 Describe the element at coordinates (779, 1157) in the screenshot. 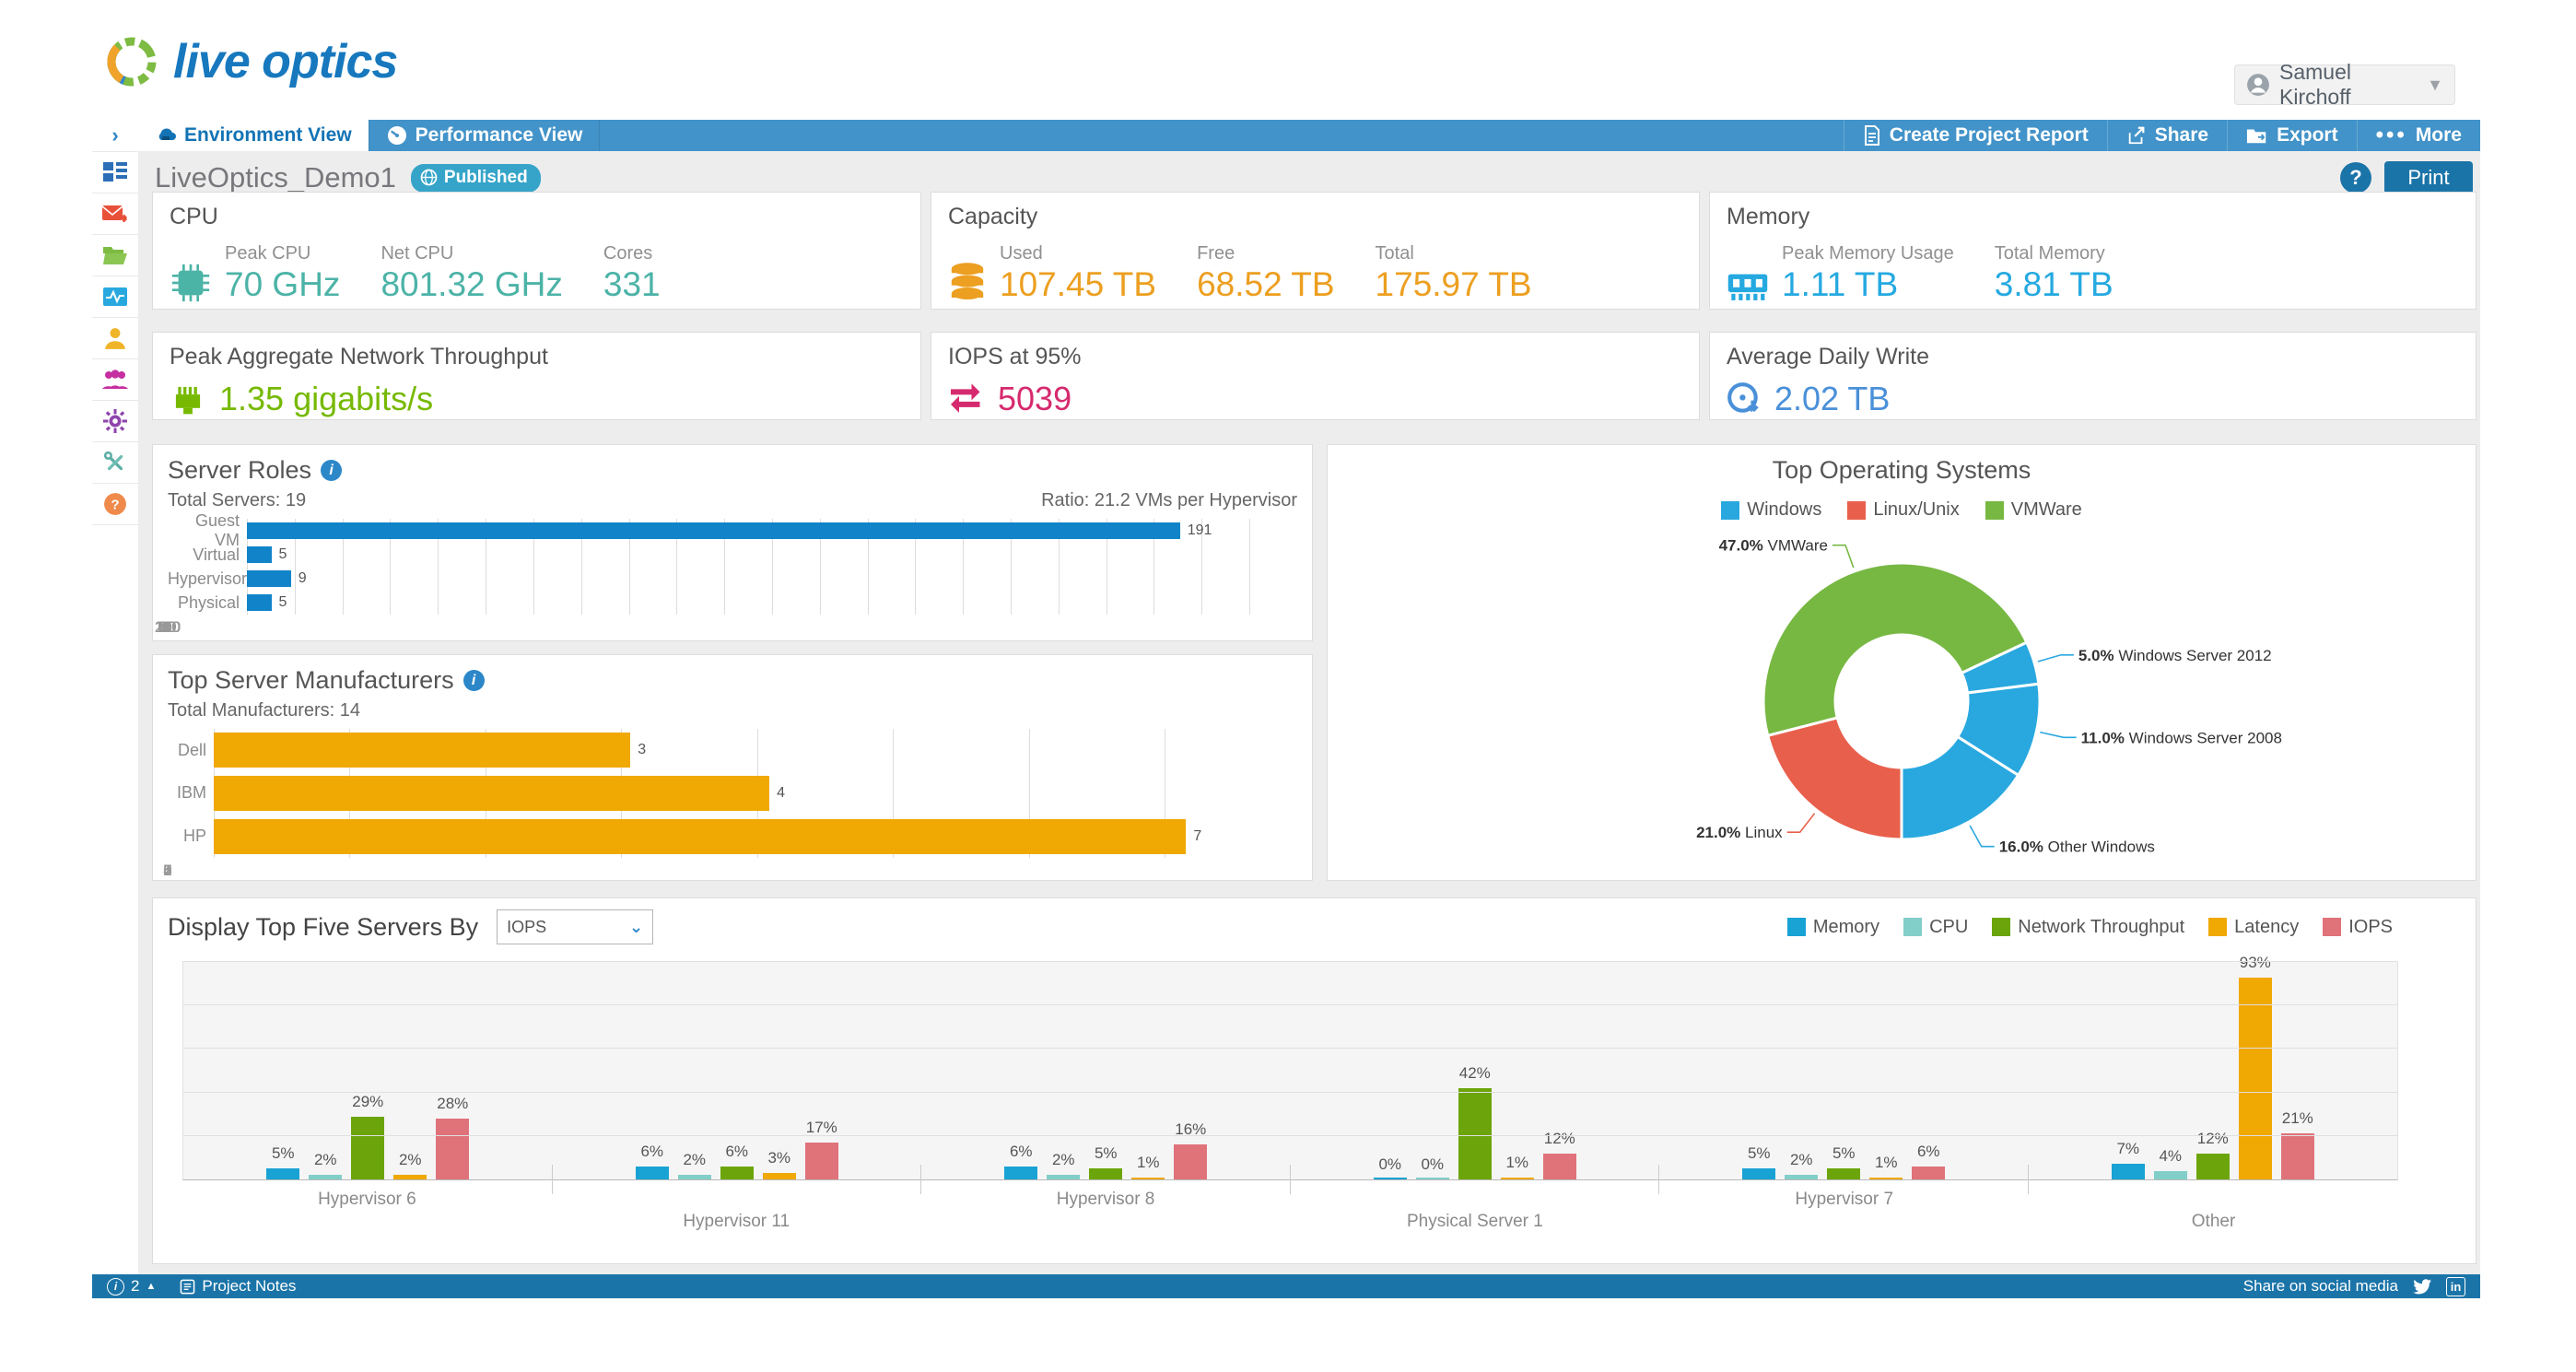

I see `bar-value-label: 3%` at that location.